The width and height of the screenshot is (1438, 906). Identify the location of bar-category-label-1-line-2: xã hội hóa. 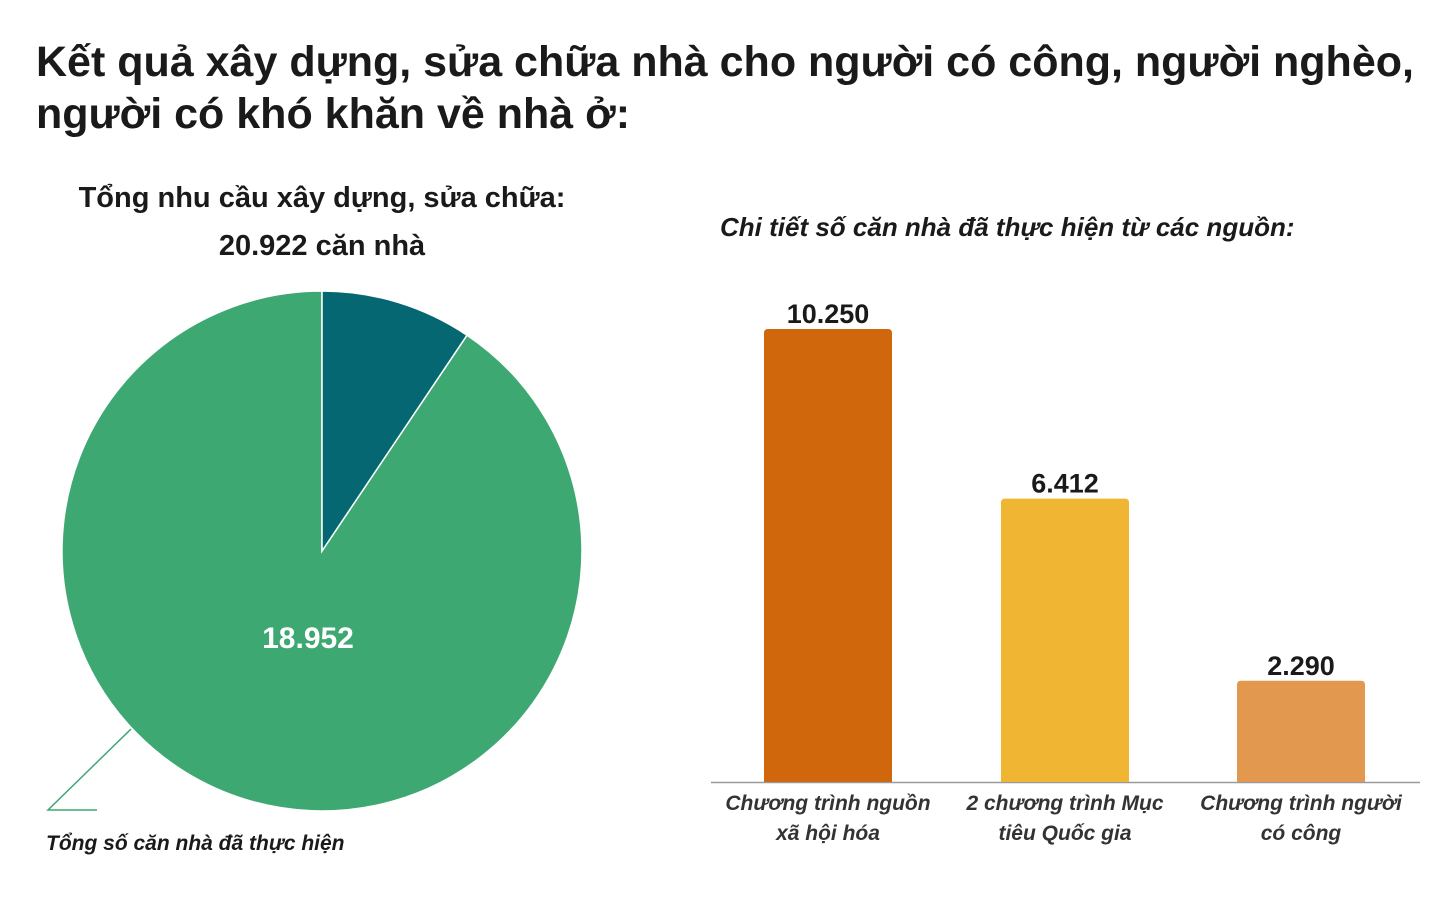
(827, 833).